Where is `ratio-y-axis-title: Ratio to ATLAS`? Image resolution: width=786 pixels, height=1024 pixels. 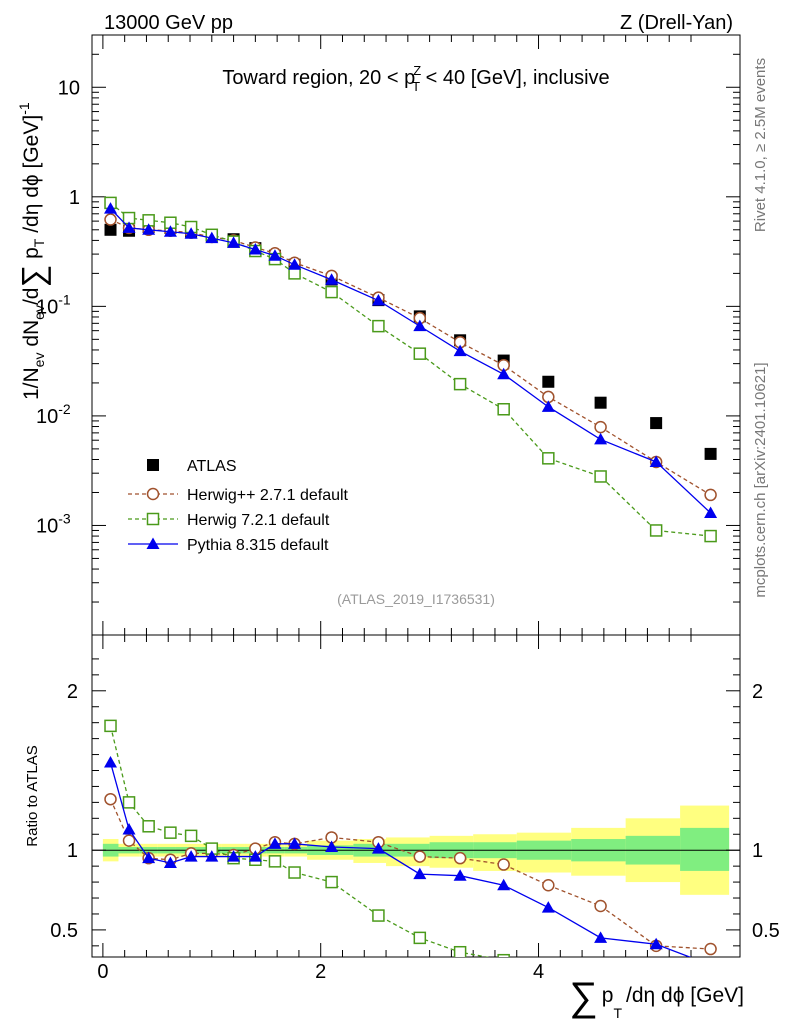 ratio-y-axis-title: Ratio to ATLAS is located at coordinates (32, 795).